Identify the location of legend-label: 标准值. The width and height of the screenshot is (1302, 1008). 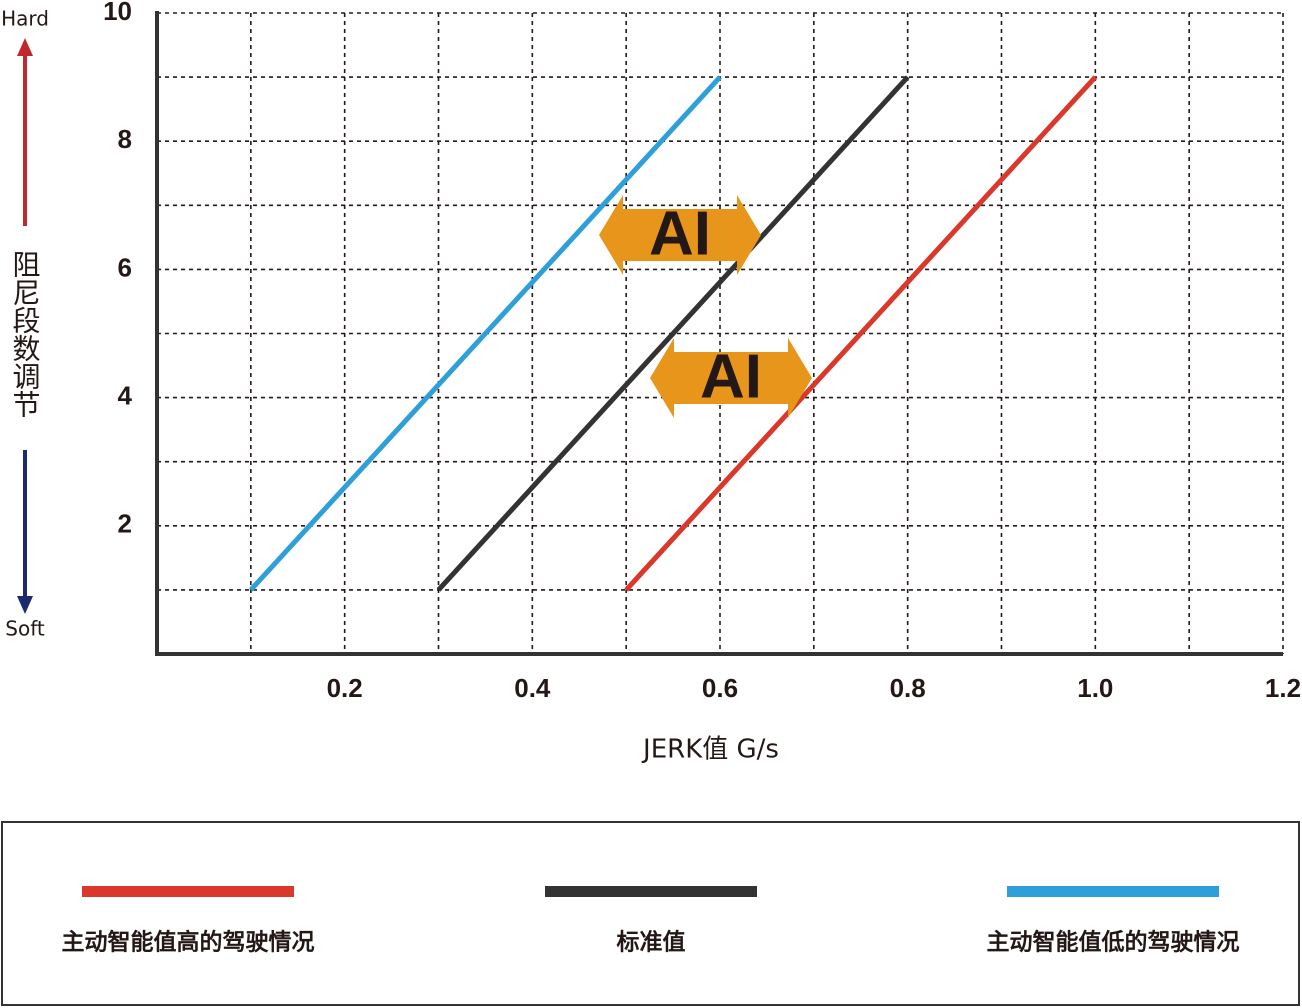
(651, 942).